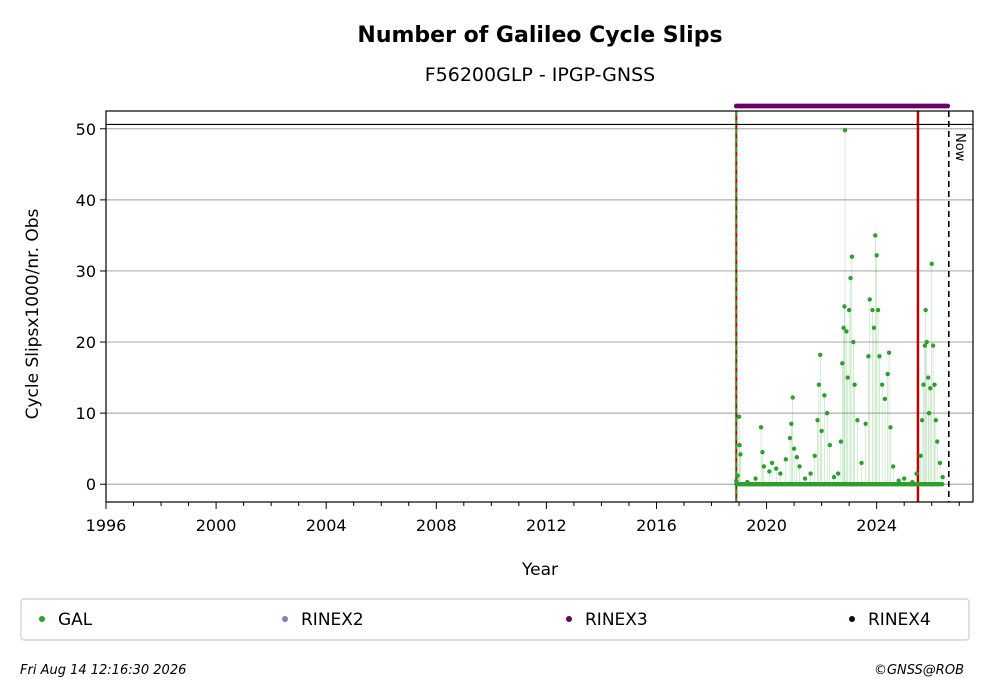 The image size is (993, 699). Describe the element at coordinates (546, 525) in the screenshot. I see `x-tick-label: 2012` at that location.